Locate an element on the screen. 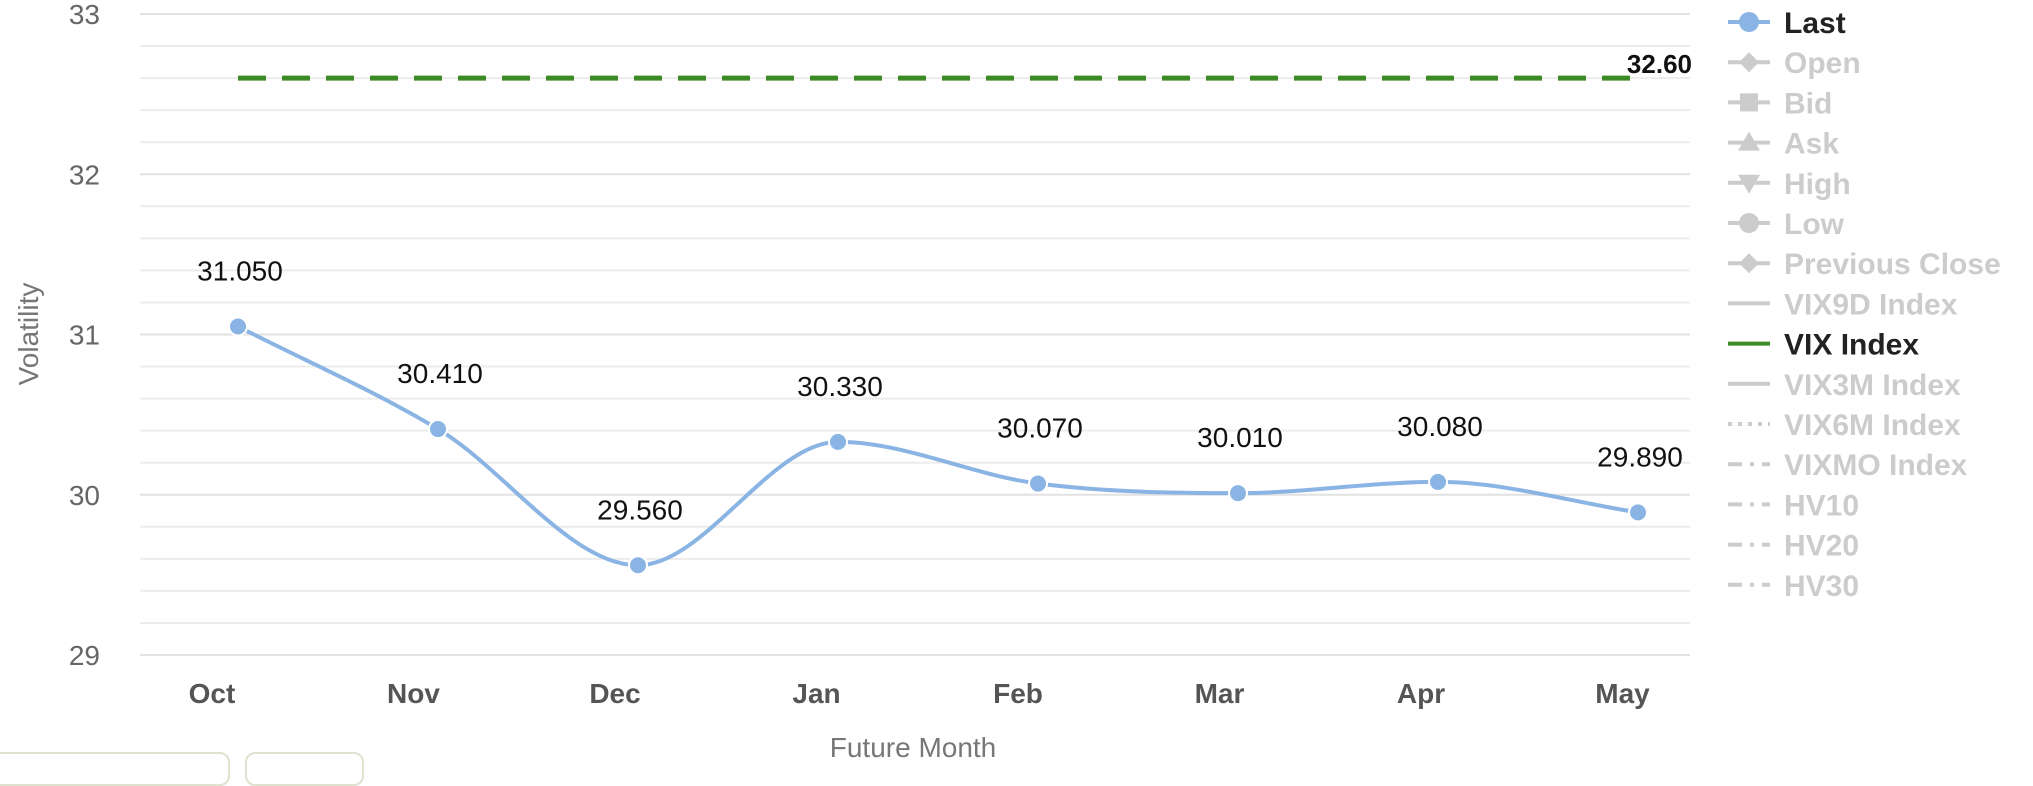 This screenshot has width=2033, height=786. legend-item: VIX9D Index is located at coordinates (1843, 304).